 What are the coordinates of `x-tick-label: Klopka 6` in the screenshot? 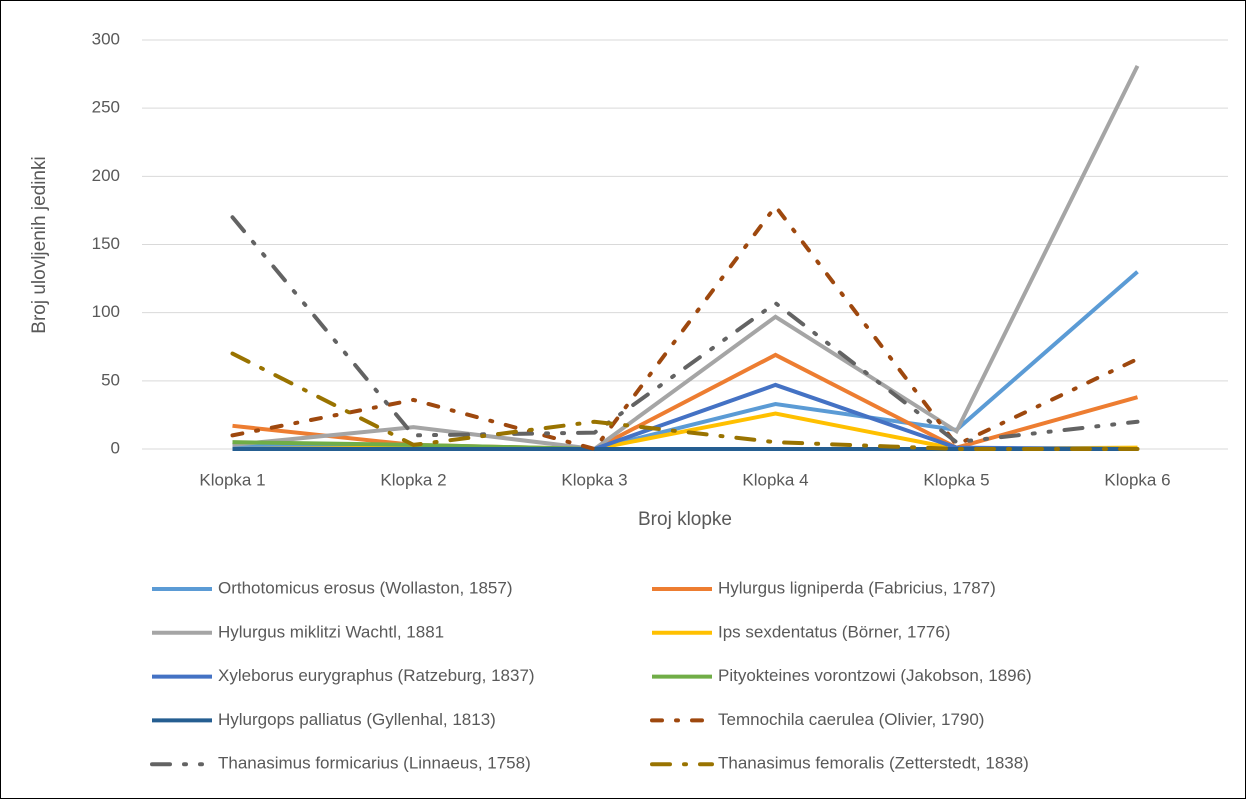 It's located at (1137, 479).